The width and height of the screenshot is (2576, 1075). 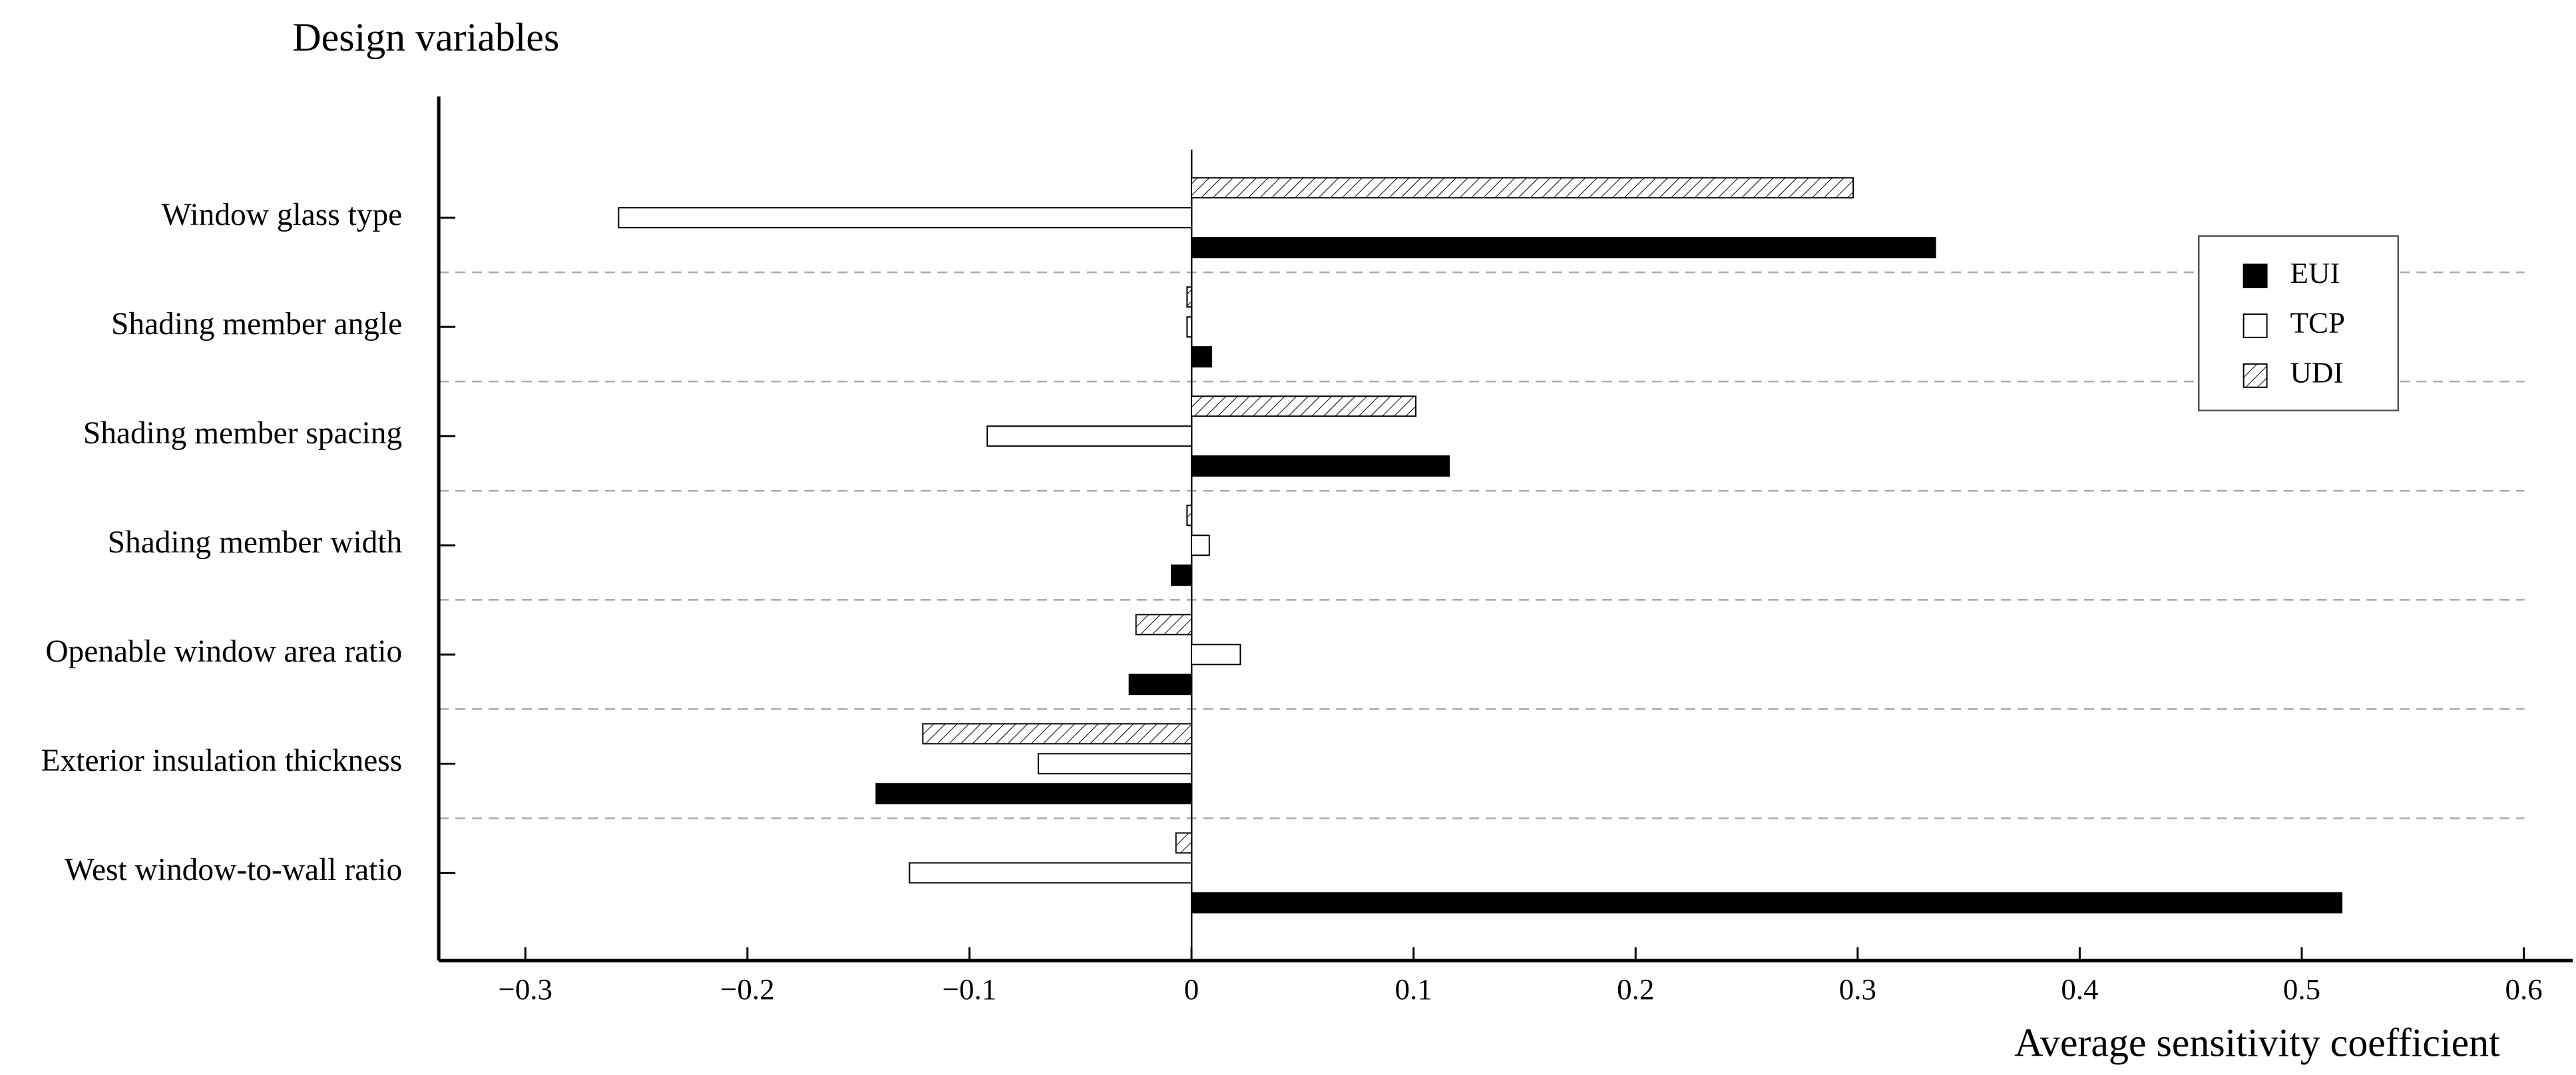 What do you see at coordinates (970, 989) in the screenshot?
I see `x-tick-label: −0.1` at bounding box center [970, 989].